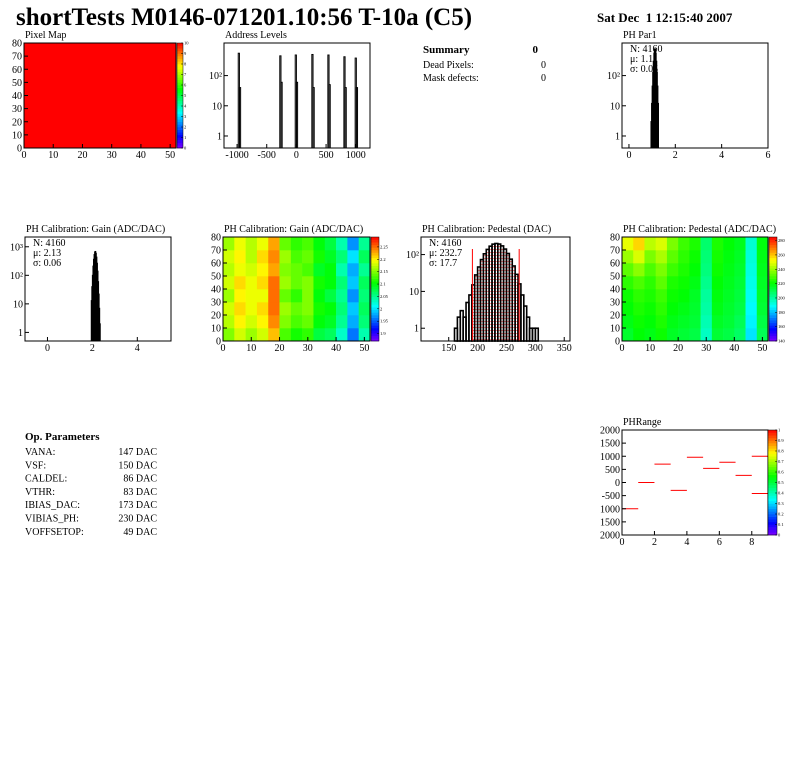 Image resolution: width=796 pixels, height=772 pixels. Describe the element at coordinates (92, 348) in the screenshot. I see `x-tick-label: 2` at that location.